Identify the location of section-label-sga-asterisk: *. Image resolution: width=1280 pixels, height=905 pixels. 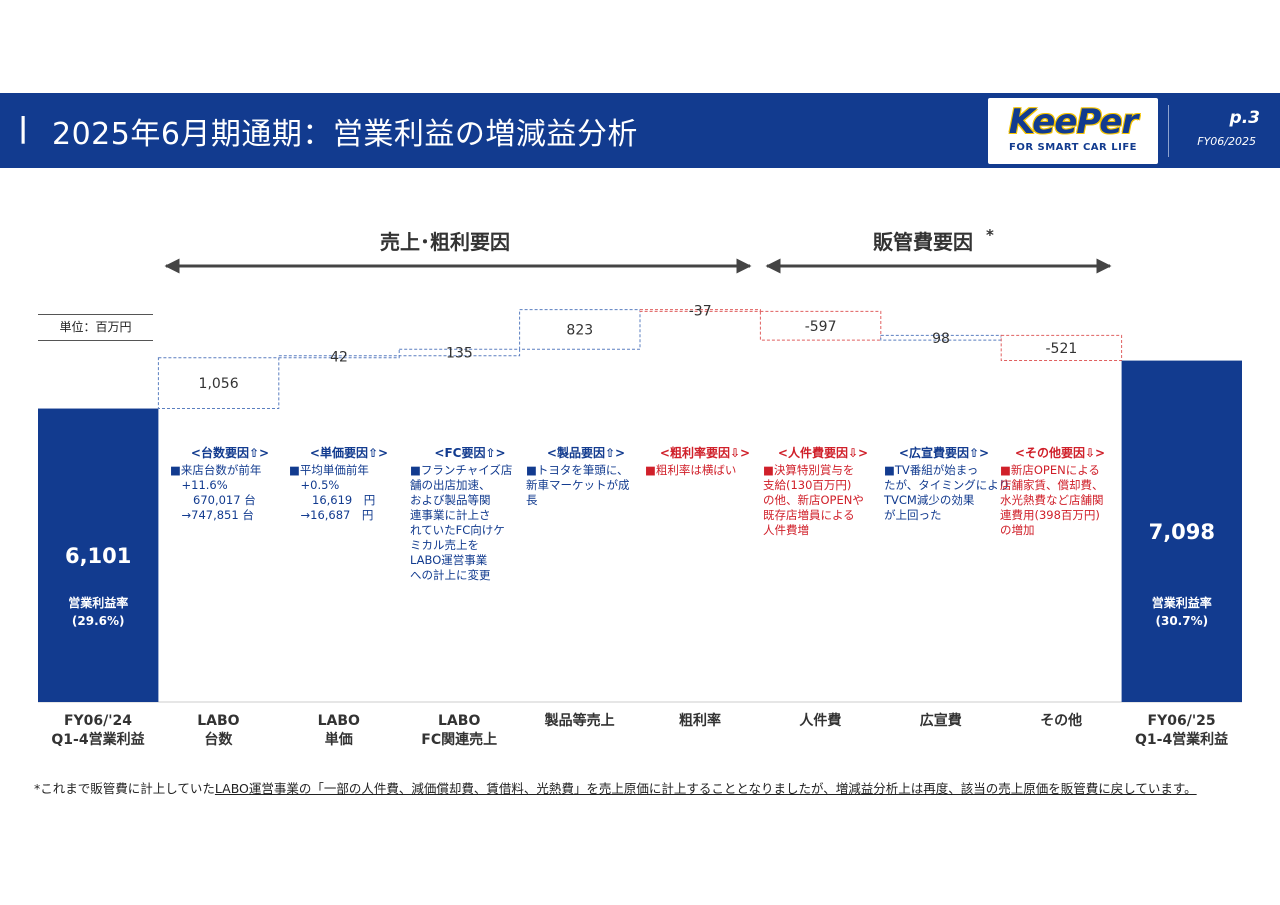
(989, 235).